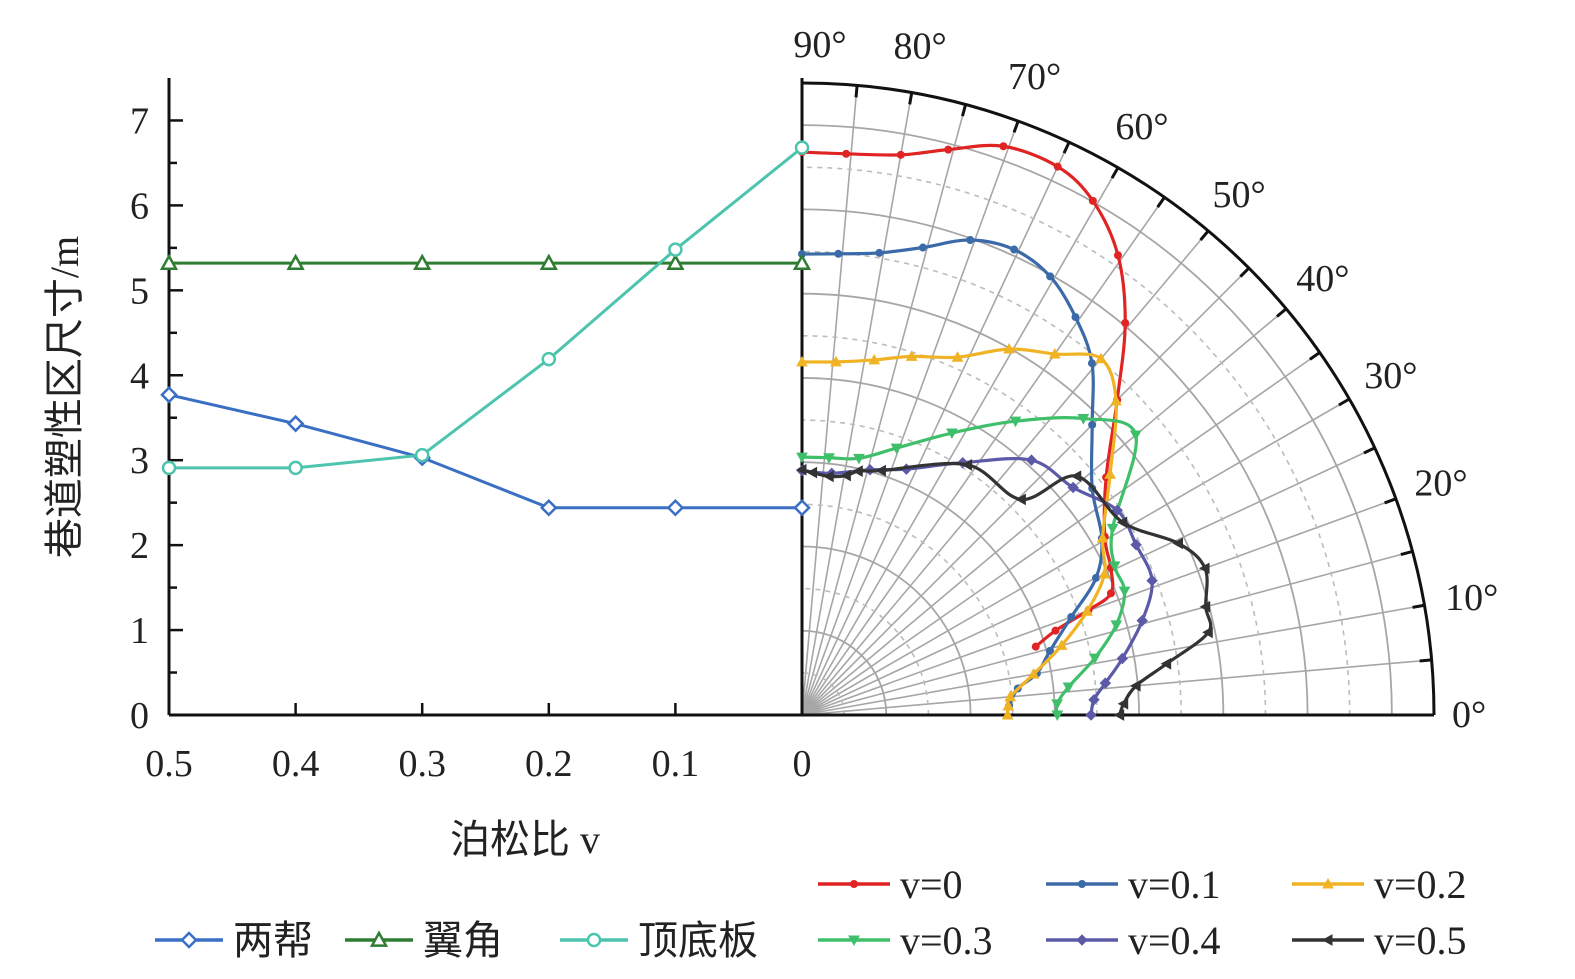 The height and width of the screenshot is (979, 1575). What do you see at coordinates (1174, 940) in the screenshot?
I see `legend-label: v=0.4` at bounding box center [1174, 940].